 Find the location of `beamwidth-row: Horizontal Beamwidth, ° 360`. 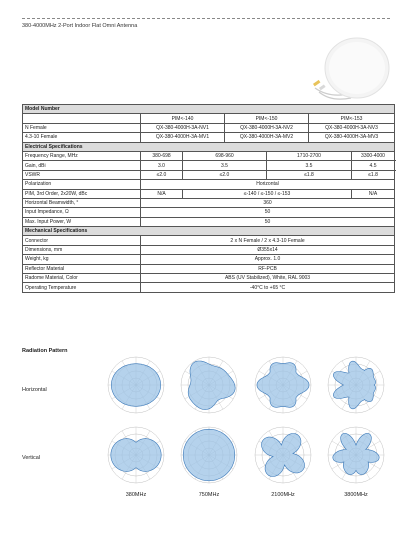

beamwidth-row: Horizontal Beamwidth, ° 360 is located at coordinates (209, 203).